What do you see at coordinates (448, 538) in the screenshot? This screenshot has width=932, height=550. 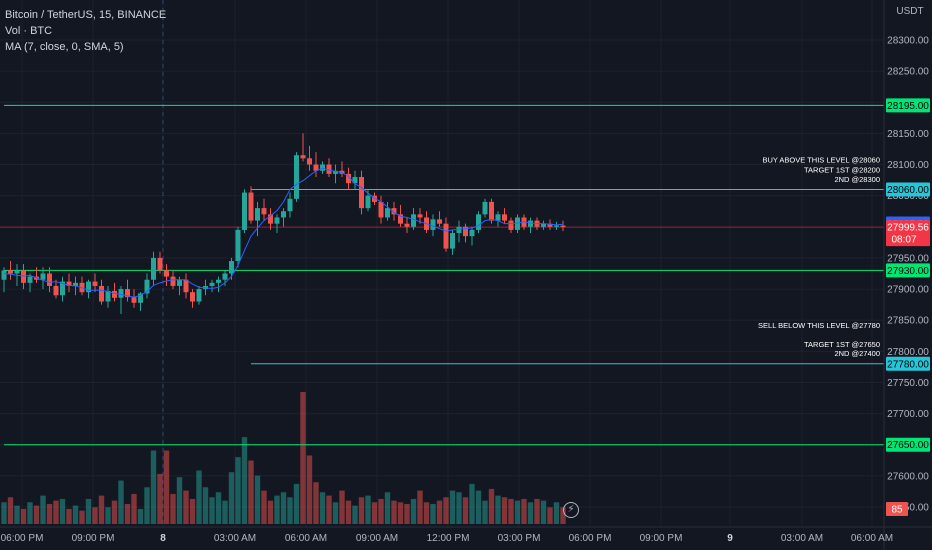 I see `time-tick-label: 12:00 PM` at bounding box center [448, 538].